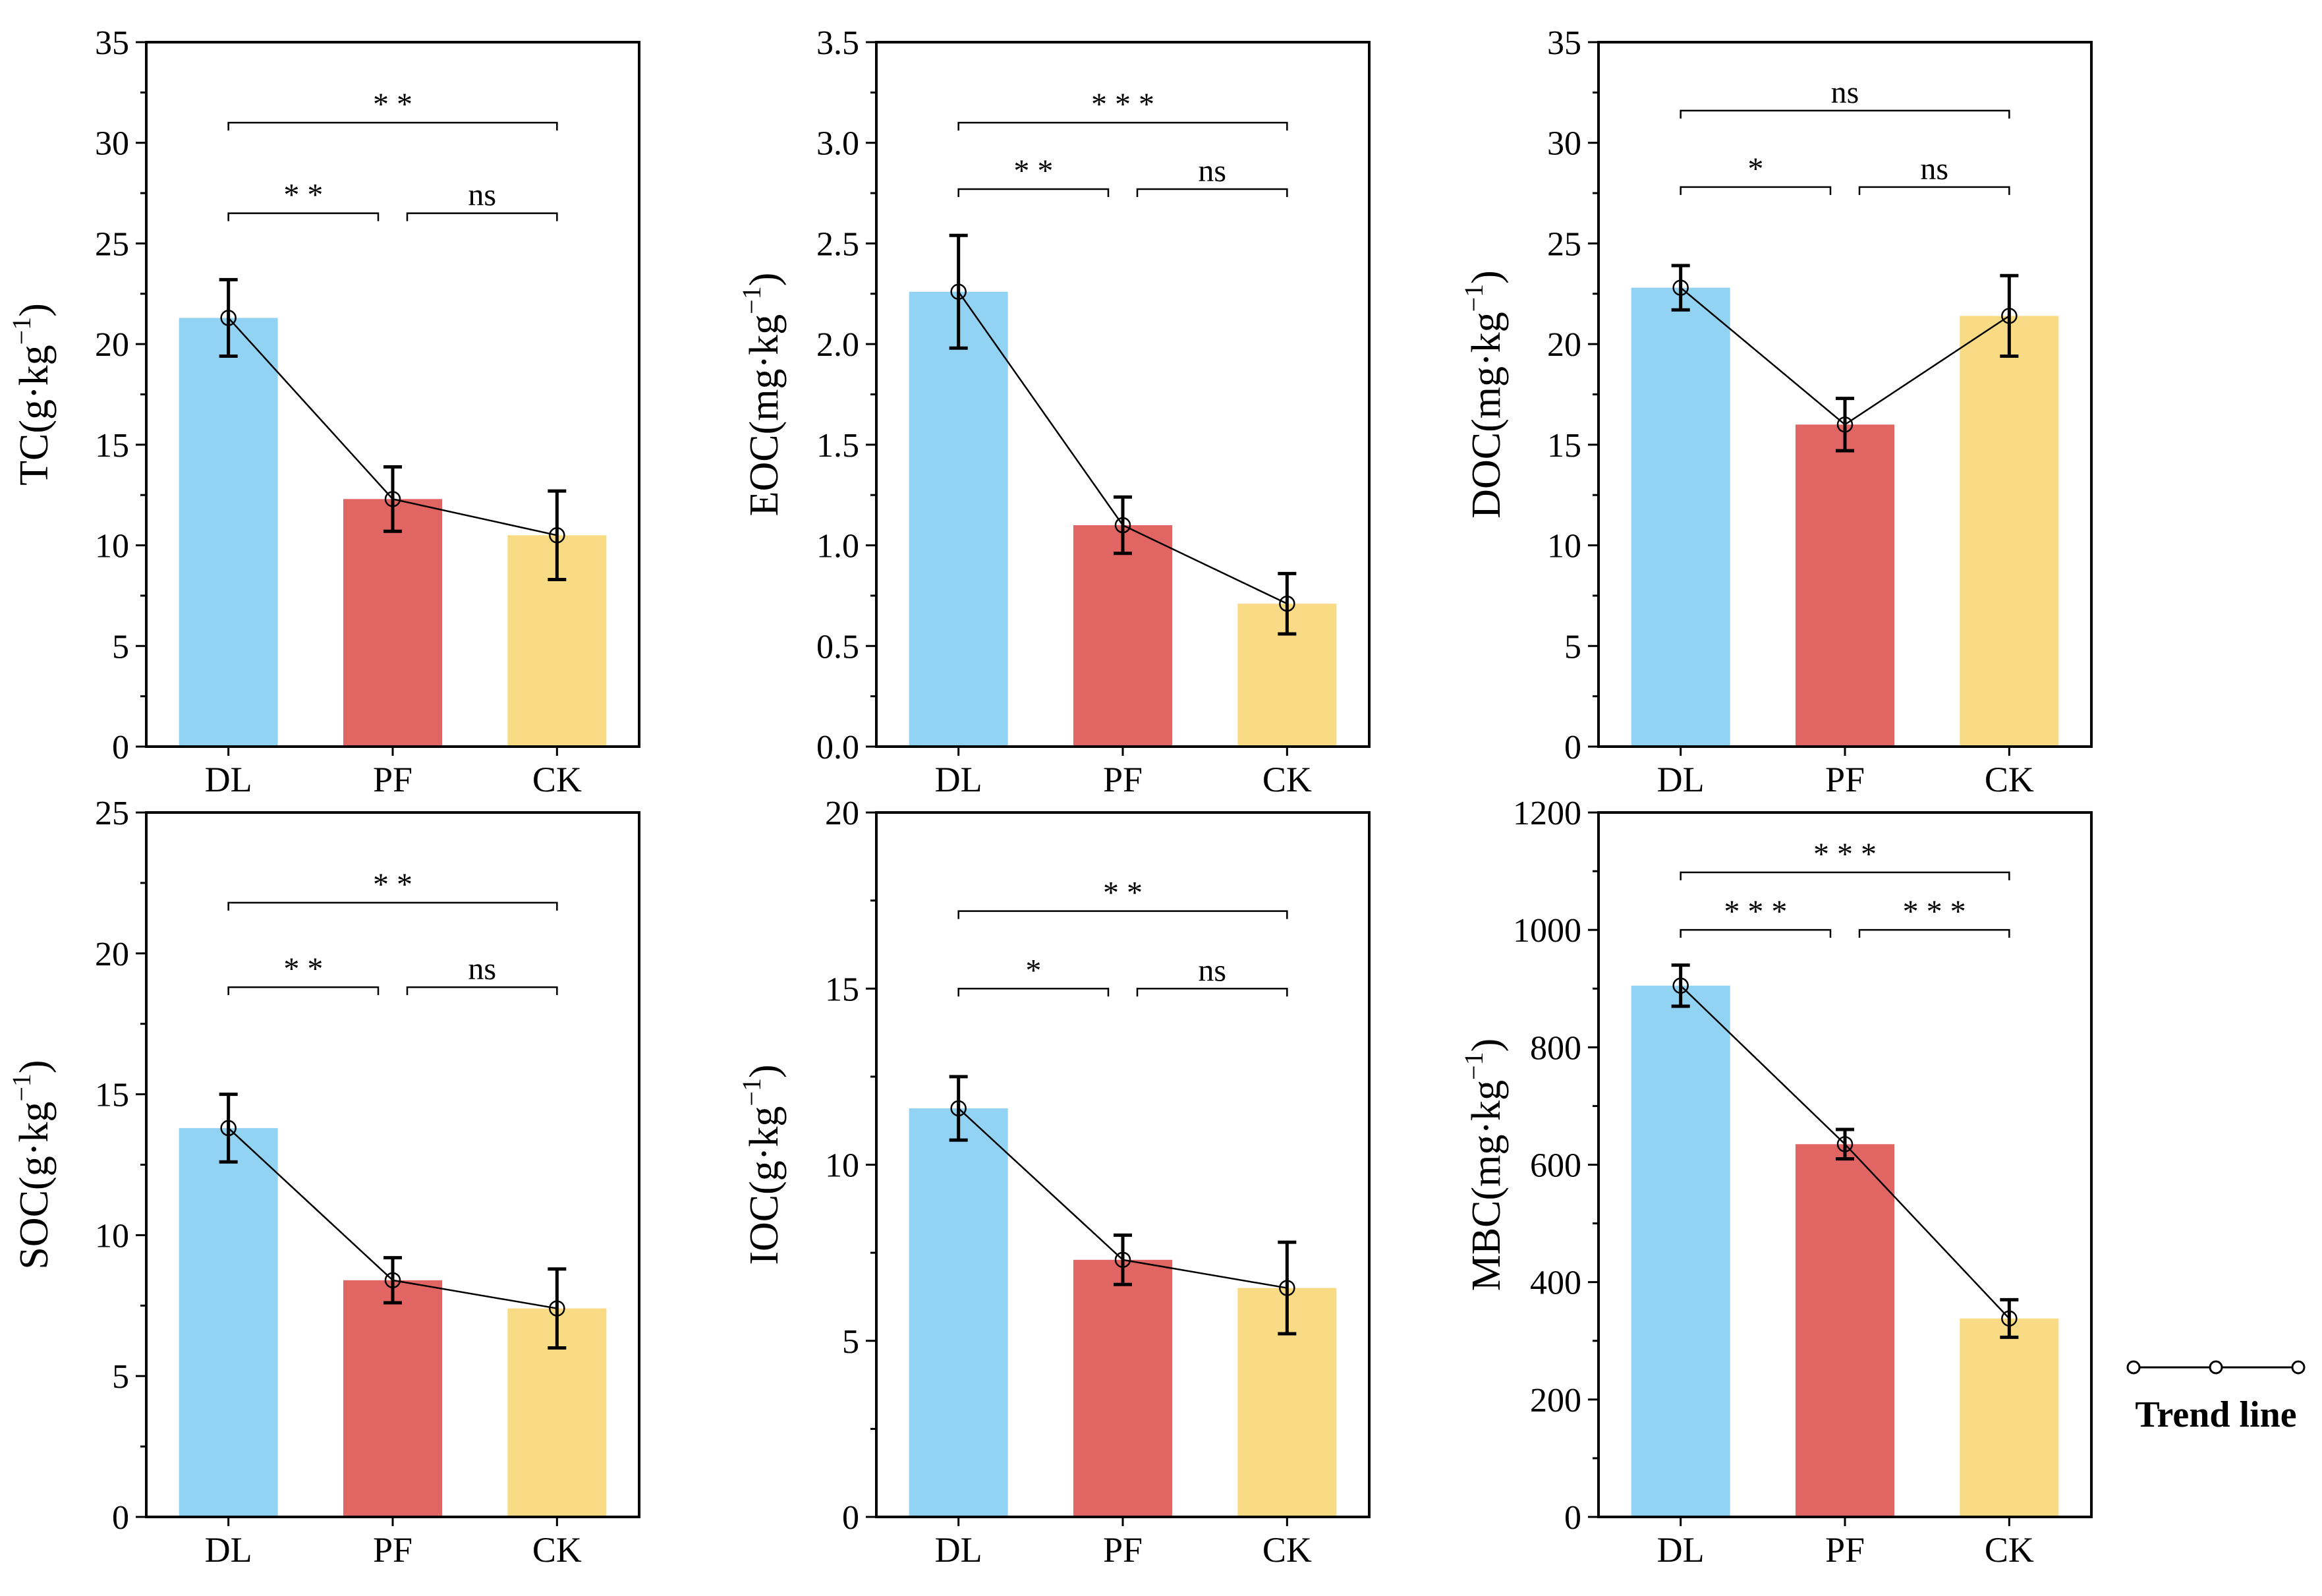 The width and height of the screenshot is (2322, 1596). What do you see at coordinates (1572, 747) in the screenshot?
I see `y-tick-label: 0` at bounding box center [1572, 747].